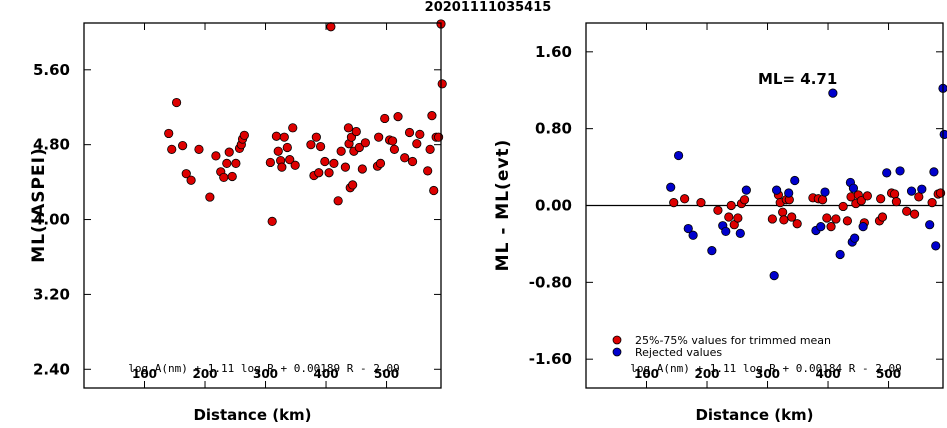 Image resolution: width=947 pixels, height=428 pixels. I want to click on x-tick-label: 500, so click(386, 374).